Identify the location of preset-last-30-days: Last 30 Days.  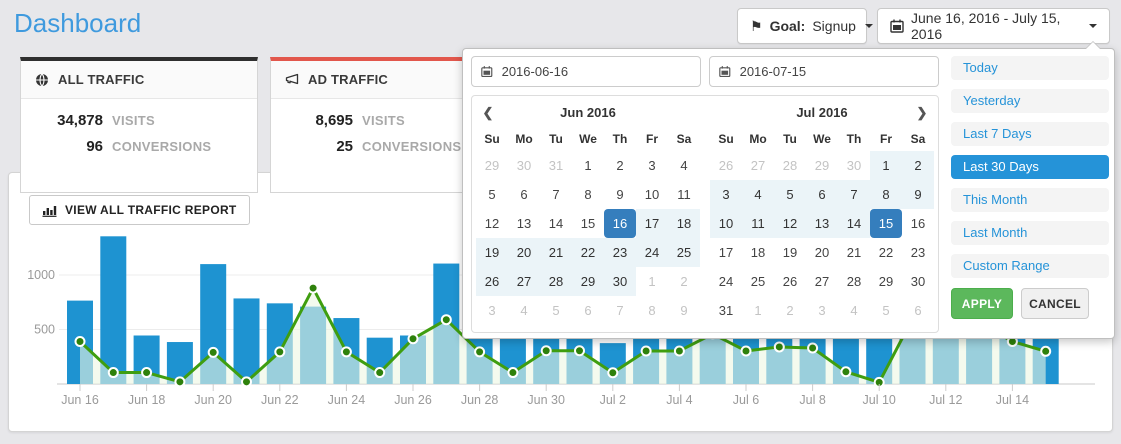
(1030, 167).